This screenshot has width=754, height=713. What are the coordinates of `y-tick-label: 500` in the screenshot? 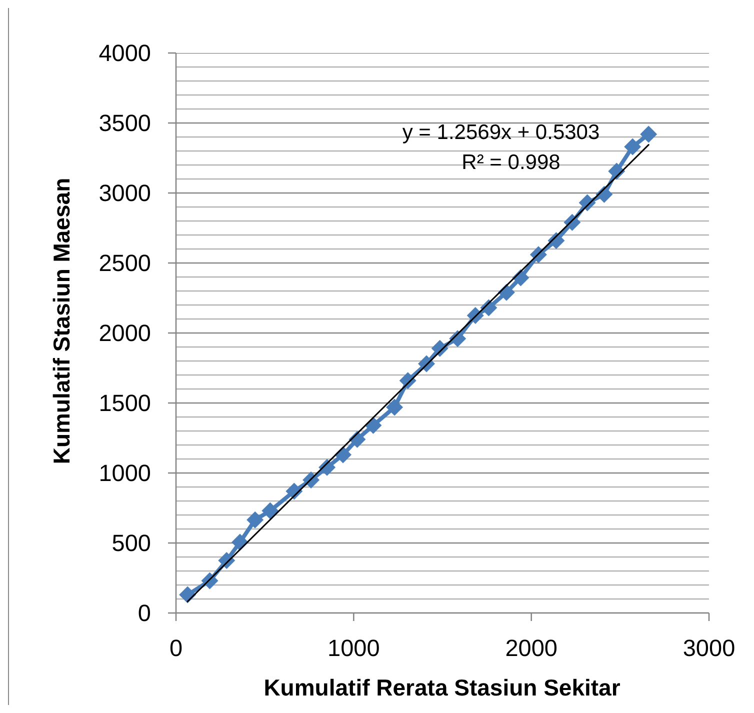 It's located at (131, 543).